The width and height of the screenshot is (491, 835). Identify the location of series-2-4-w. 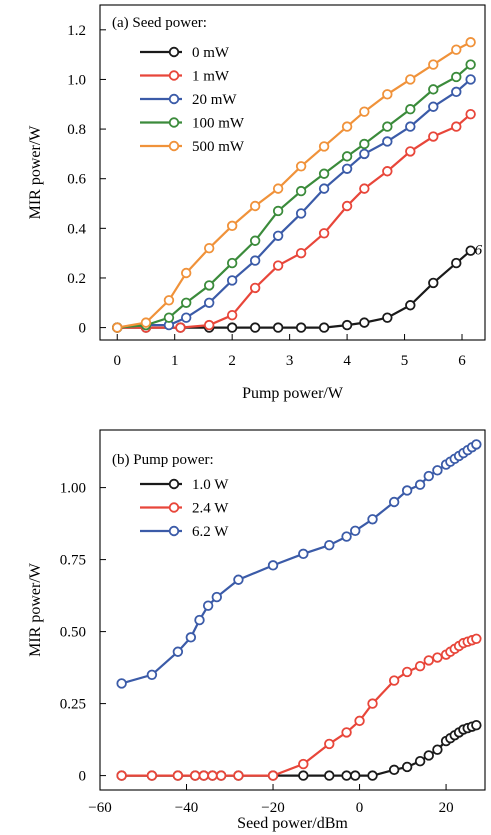
(299, 707).